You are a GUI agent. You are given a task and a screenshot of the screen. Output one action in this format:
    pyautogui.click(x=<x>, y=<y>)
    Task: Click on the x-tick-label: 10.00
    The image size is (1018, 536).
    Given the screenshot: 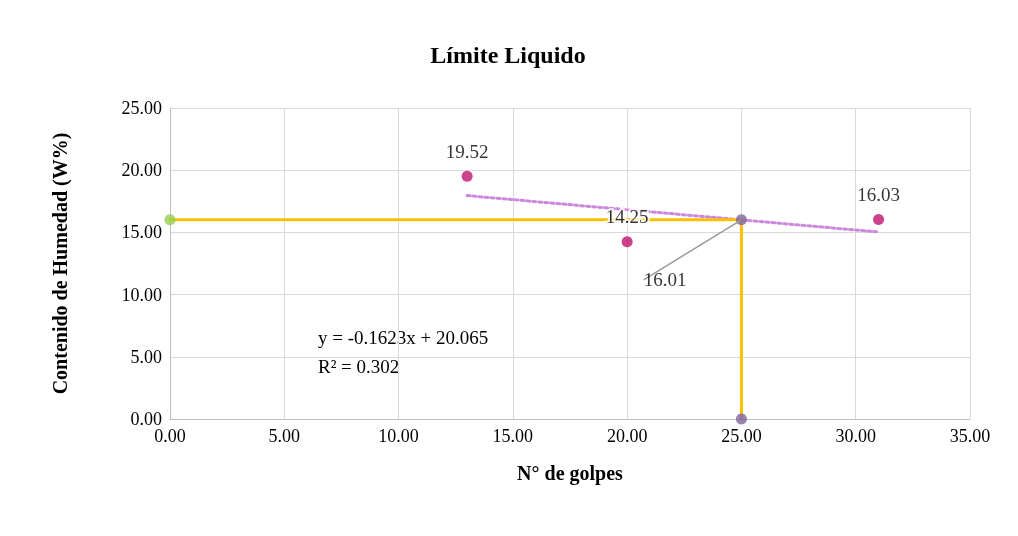 What is the action you would take?
    pyautogui.click(x=398, y=436)
    